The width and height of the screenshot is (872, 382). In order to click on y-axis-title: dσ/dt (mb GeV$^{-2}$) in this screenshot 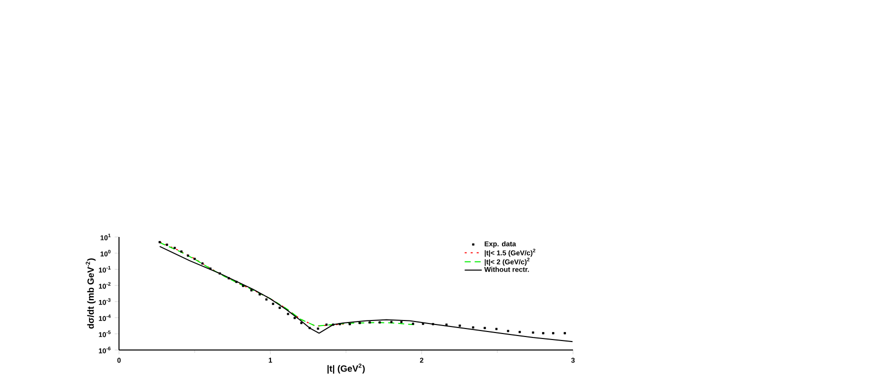, I will do `click(91, 293)`.